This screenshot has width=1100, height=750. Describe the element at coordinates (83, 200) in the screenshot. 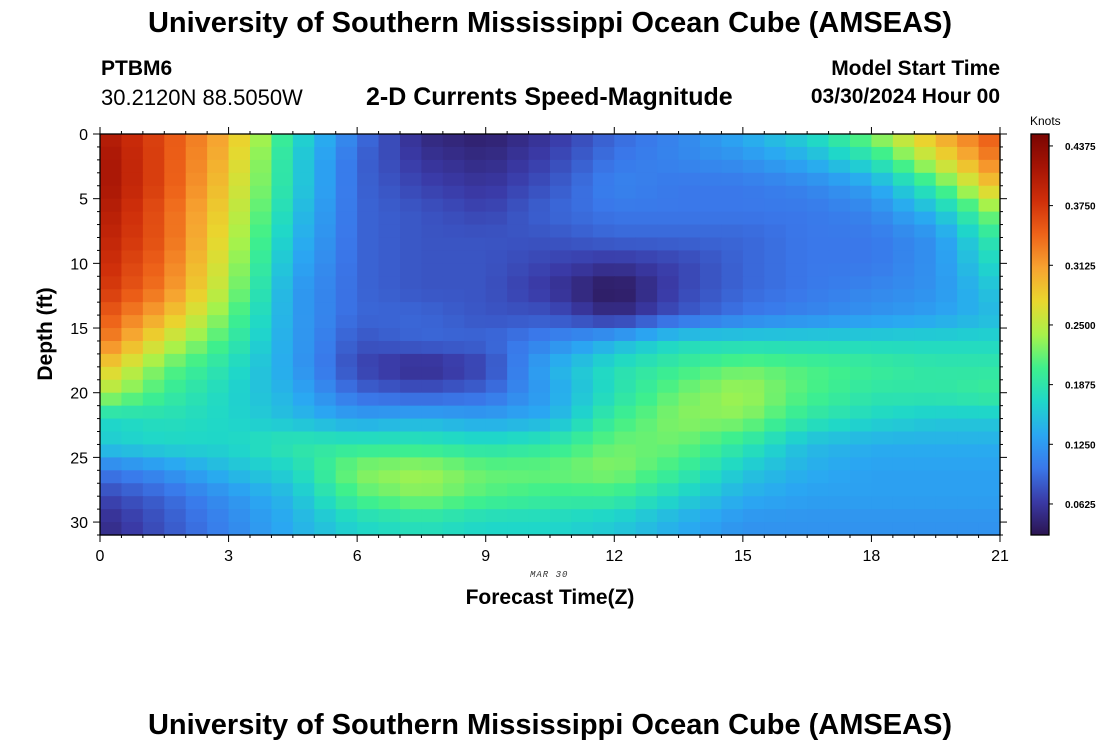

I see `y-tick-label: 5` at that location.